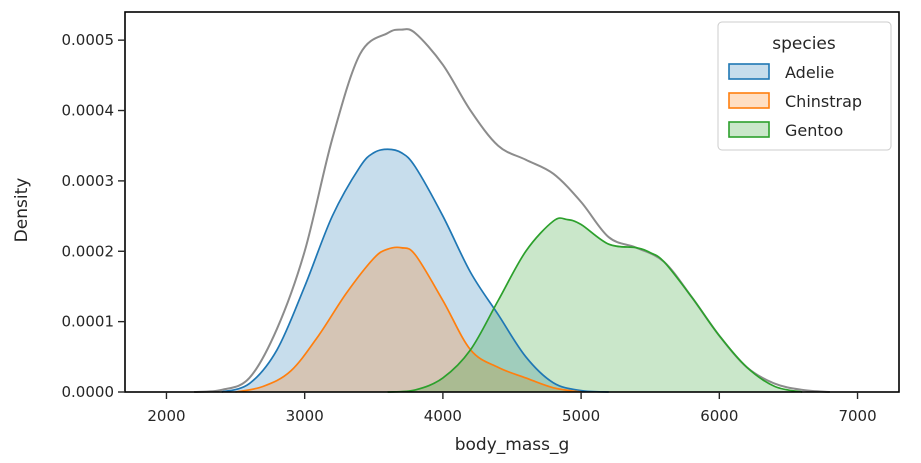 The image size is (921, 463). Describe the element at coordinates (88, 111) in the screenshot. I see `y-tick-label: 0.0004` at that location.